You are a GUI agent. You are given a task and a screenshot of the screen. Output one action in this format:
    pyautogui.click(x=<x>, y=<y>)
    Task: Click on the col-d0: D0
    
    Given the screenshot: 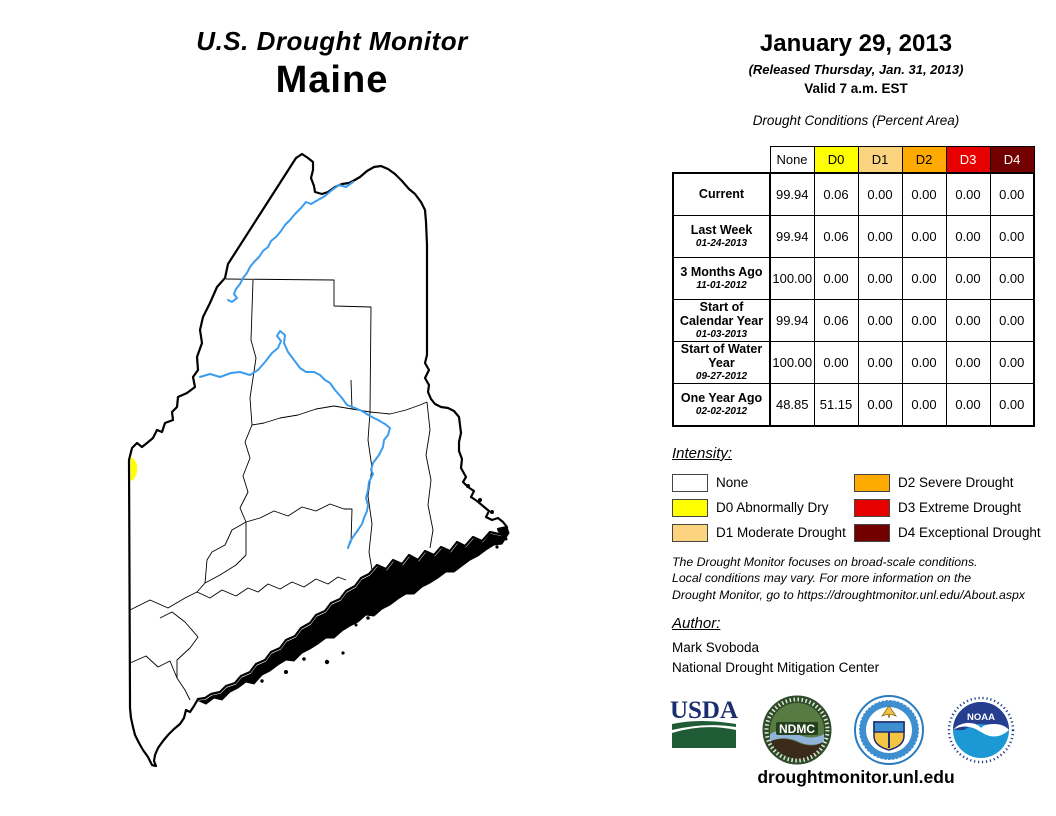 What is the action you would take?
    pyautogui.click(x=836, y=160)
    